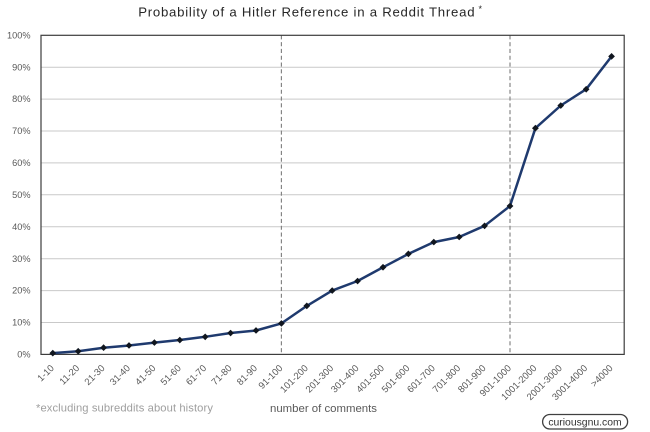 Image resolution: width=650 pixels, height=432 pixels. Describe the element at coordinates (21, 259) in the screenshot. I see `svg-text: 30%` at that location.